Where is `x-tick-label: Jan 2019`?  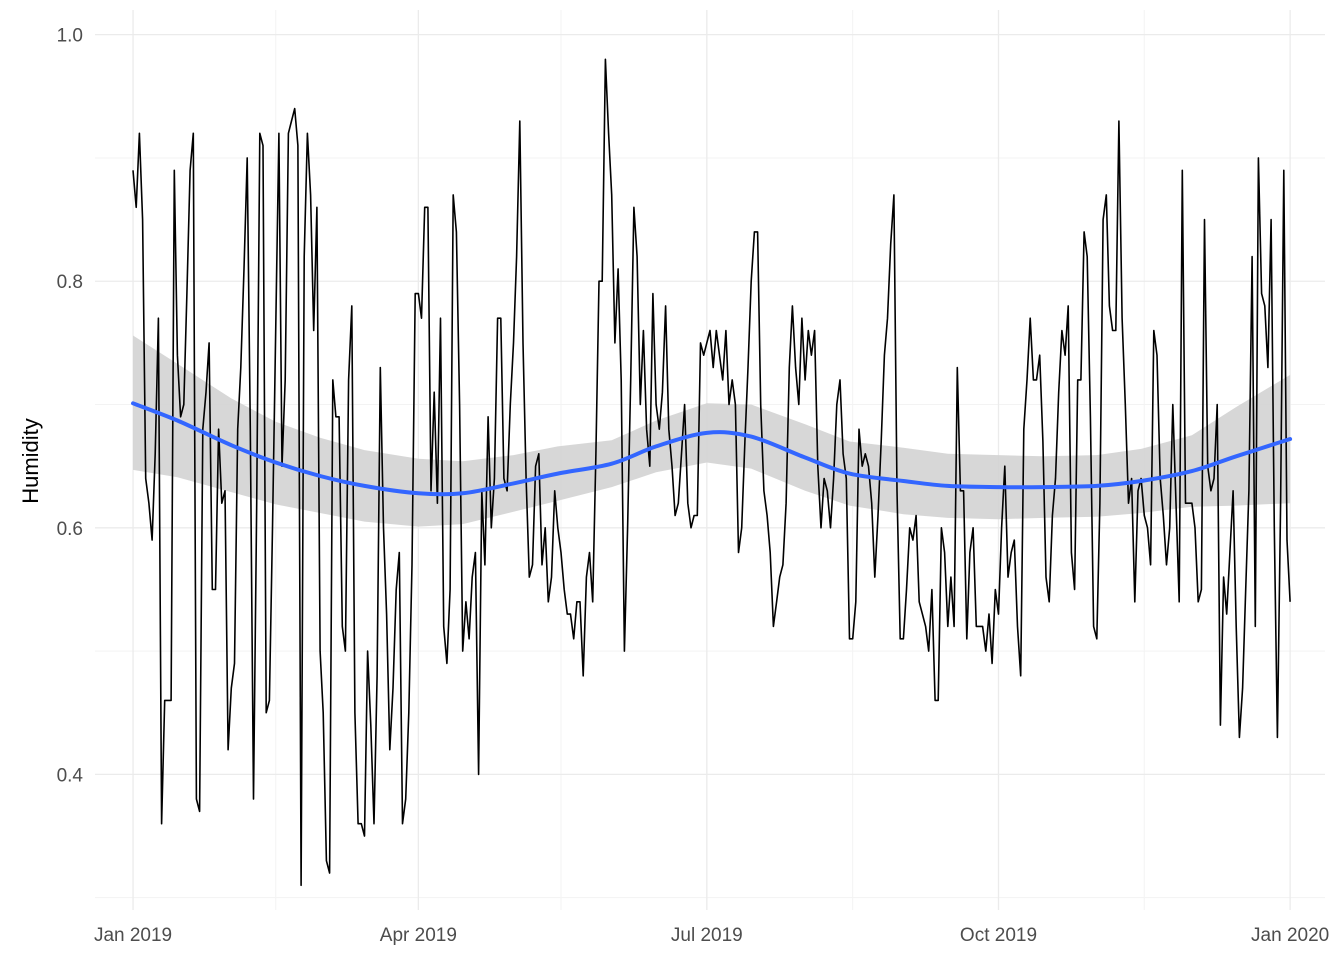
x-tick-label: Jan 2019 is located at coordinates (133, 935).